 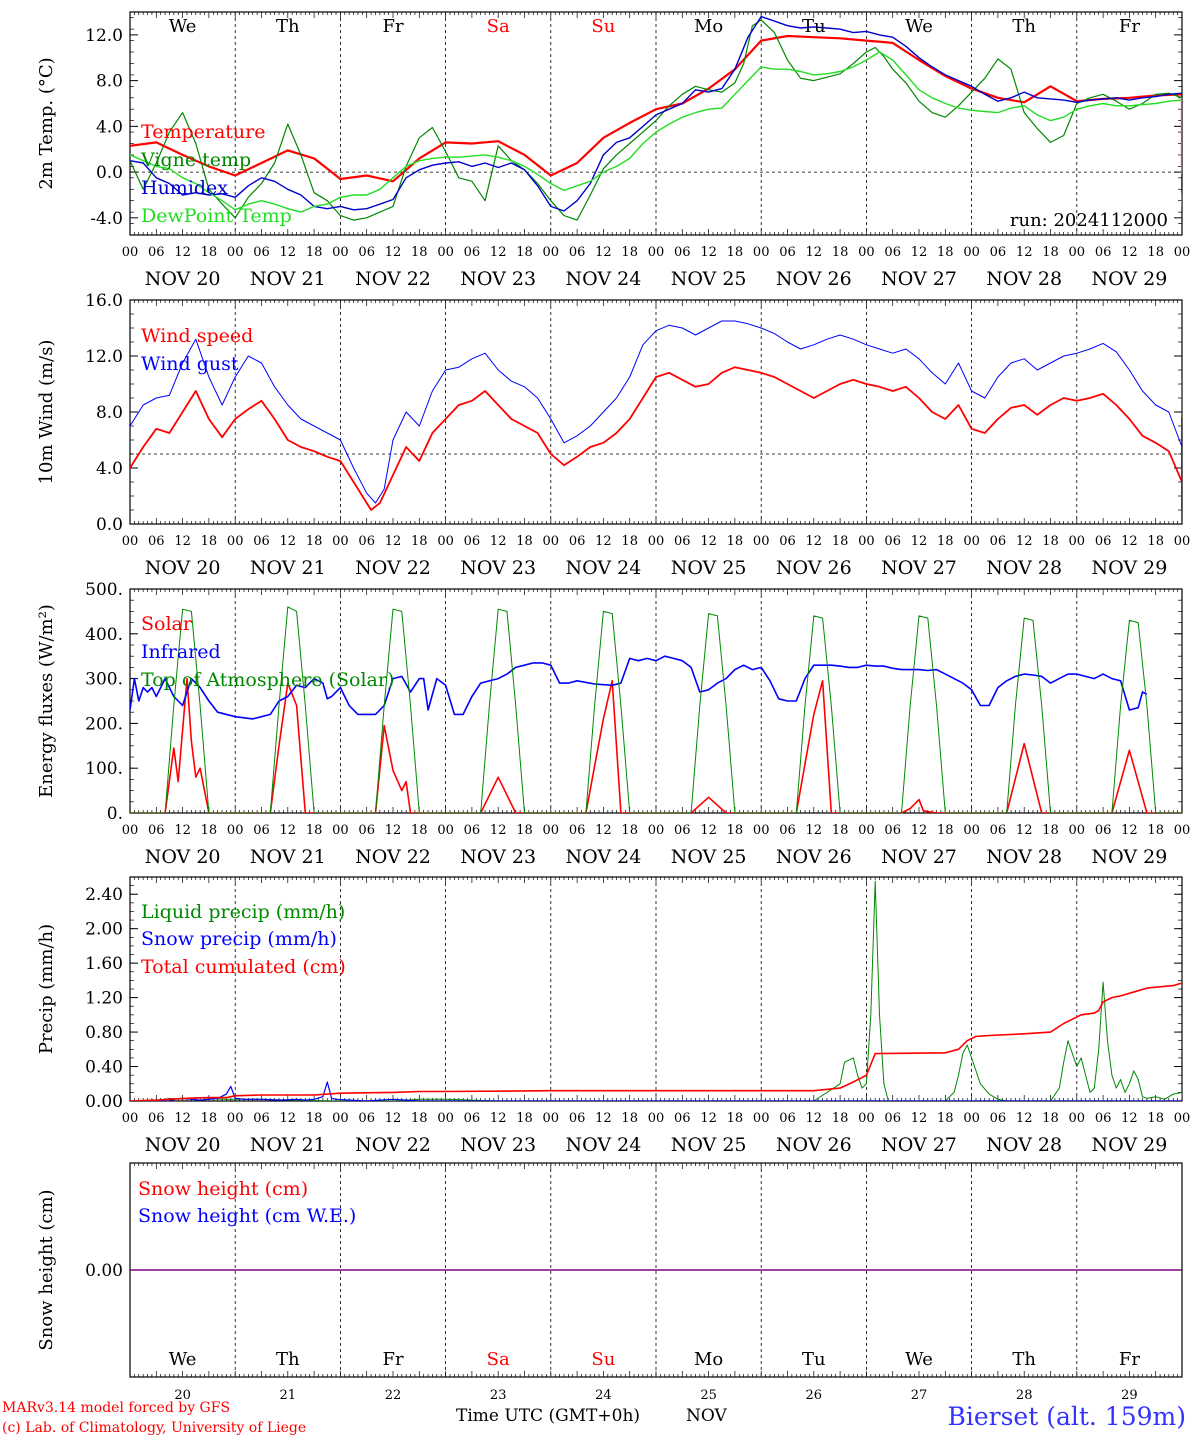 What do you see at coordinates (603, 1359) in the screenshot?
I see `weekday-label: Su` at bounding box center [603, 1359].